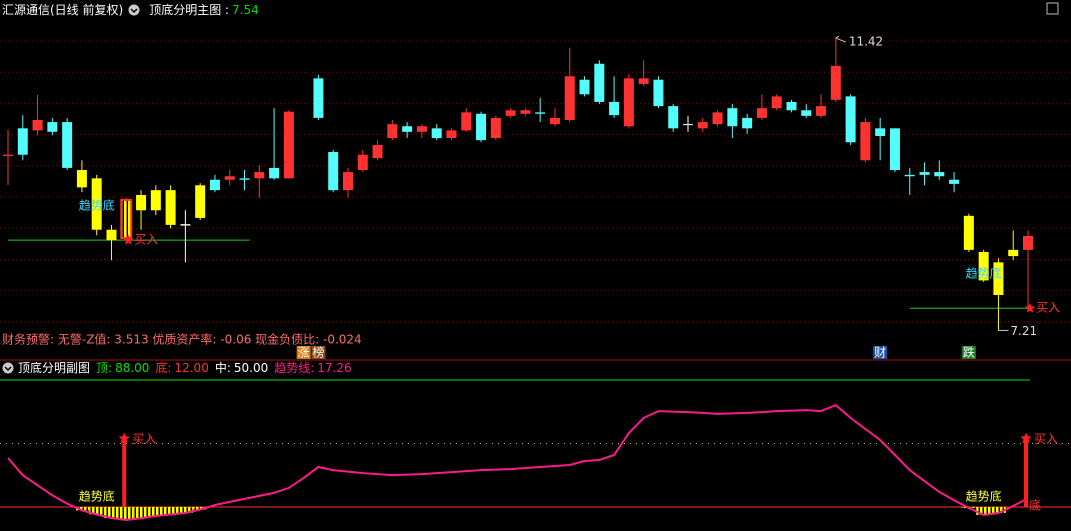  I want to click on series-value: 17.26, so click(334, 368).